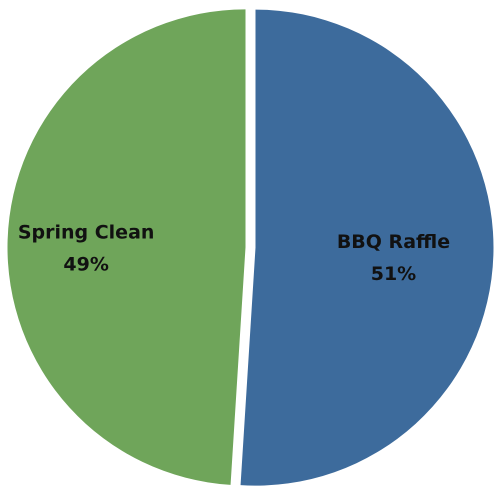 The image size is (495, 487). Describe the element at coordinates (234, 253) in the screenshot. I see `pie-labels: BBQ Raffle 51% Spring Clean 49%` at that location.